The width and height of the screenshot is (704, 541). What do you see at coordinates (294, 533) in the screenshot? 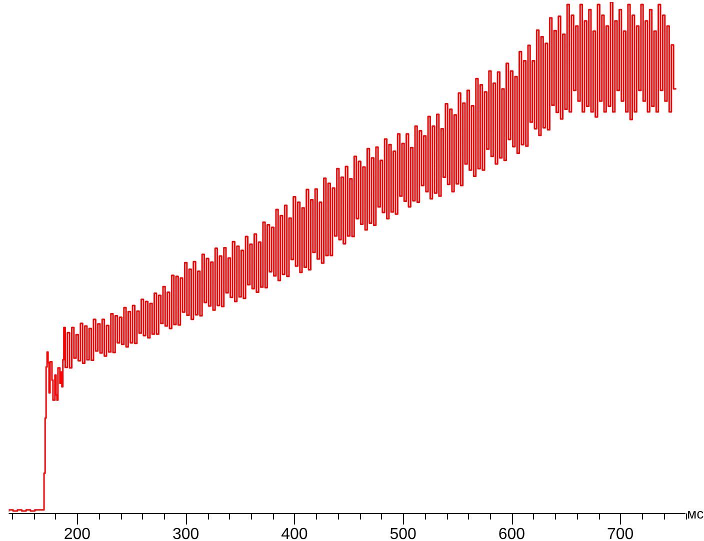
I see `x-tick-label: 400` at bounding box center [294, 533].